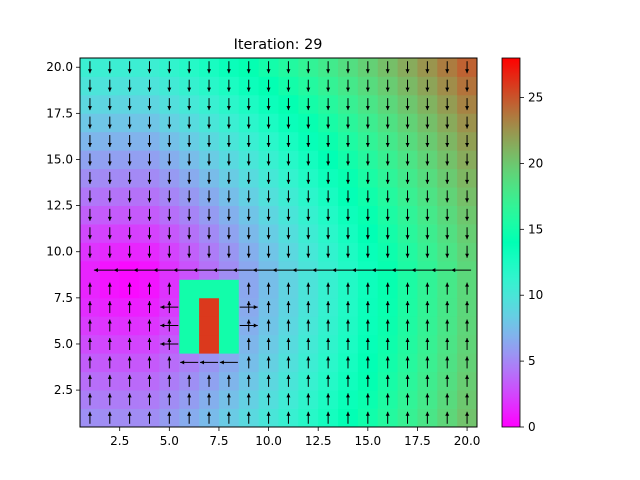  I want to click on colorbar: 0 5 10 15 20 25, so click(522, 245).